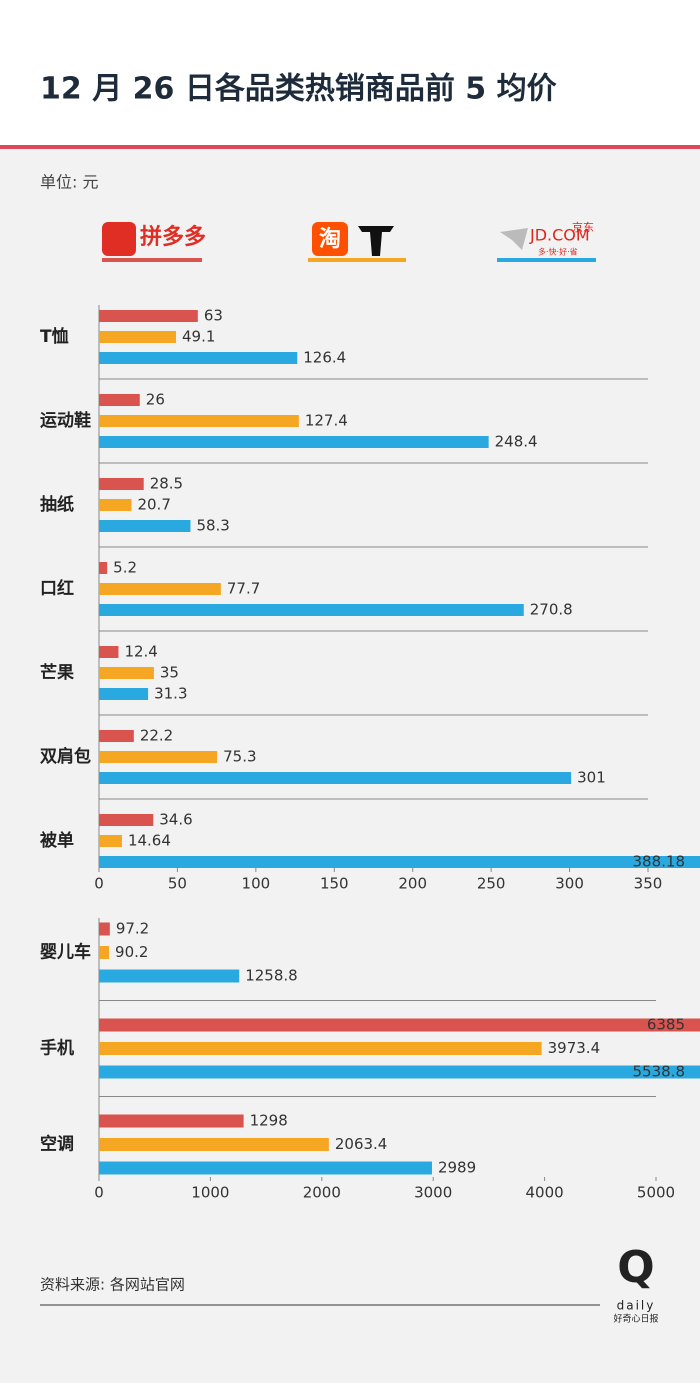 The width and height of the screenshot is (700, 1383). Describe the element at coordinates (57, 1048) in the screenshot. I see `category-label: 手机` at that location.